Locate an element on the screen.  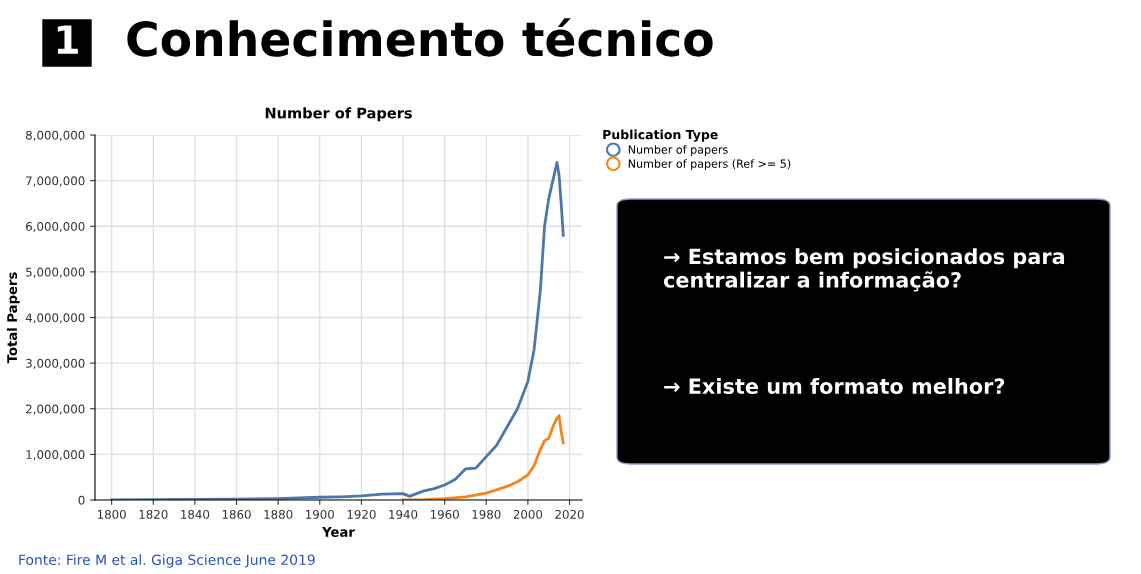
x-tick-label: 1920 is located at coordinates (361, 514).